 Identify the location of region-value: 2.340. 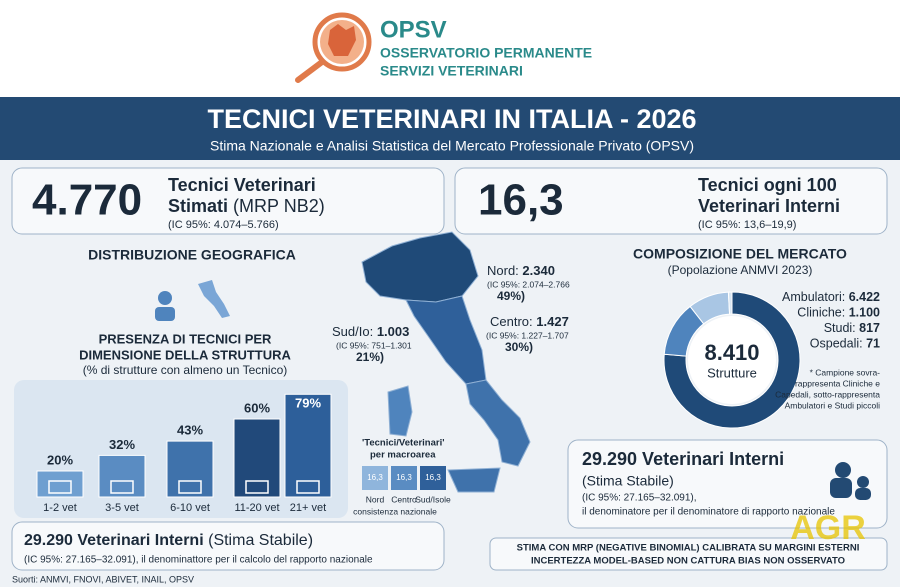
(538, 270).